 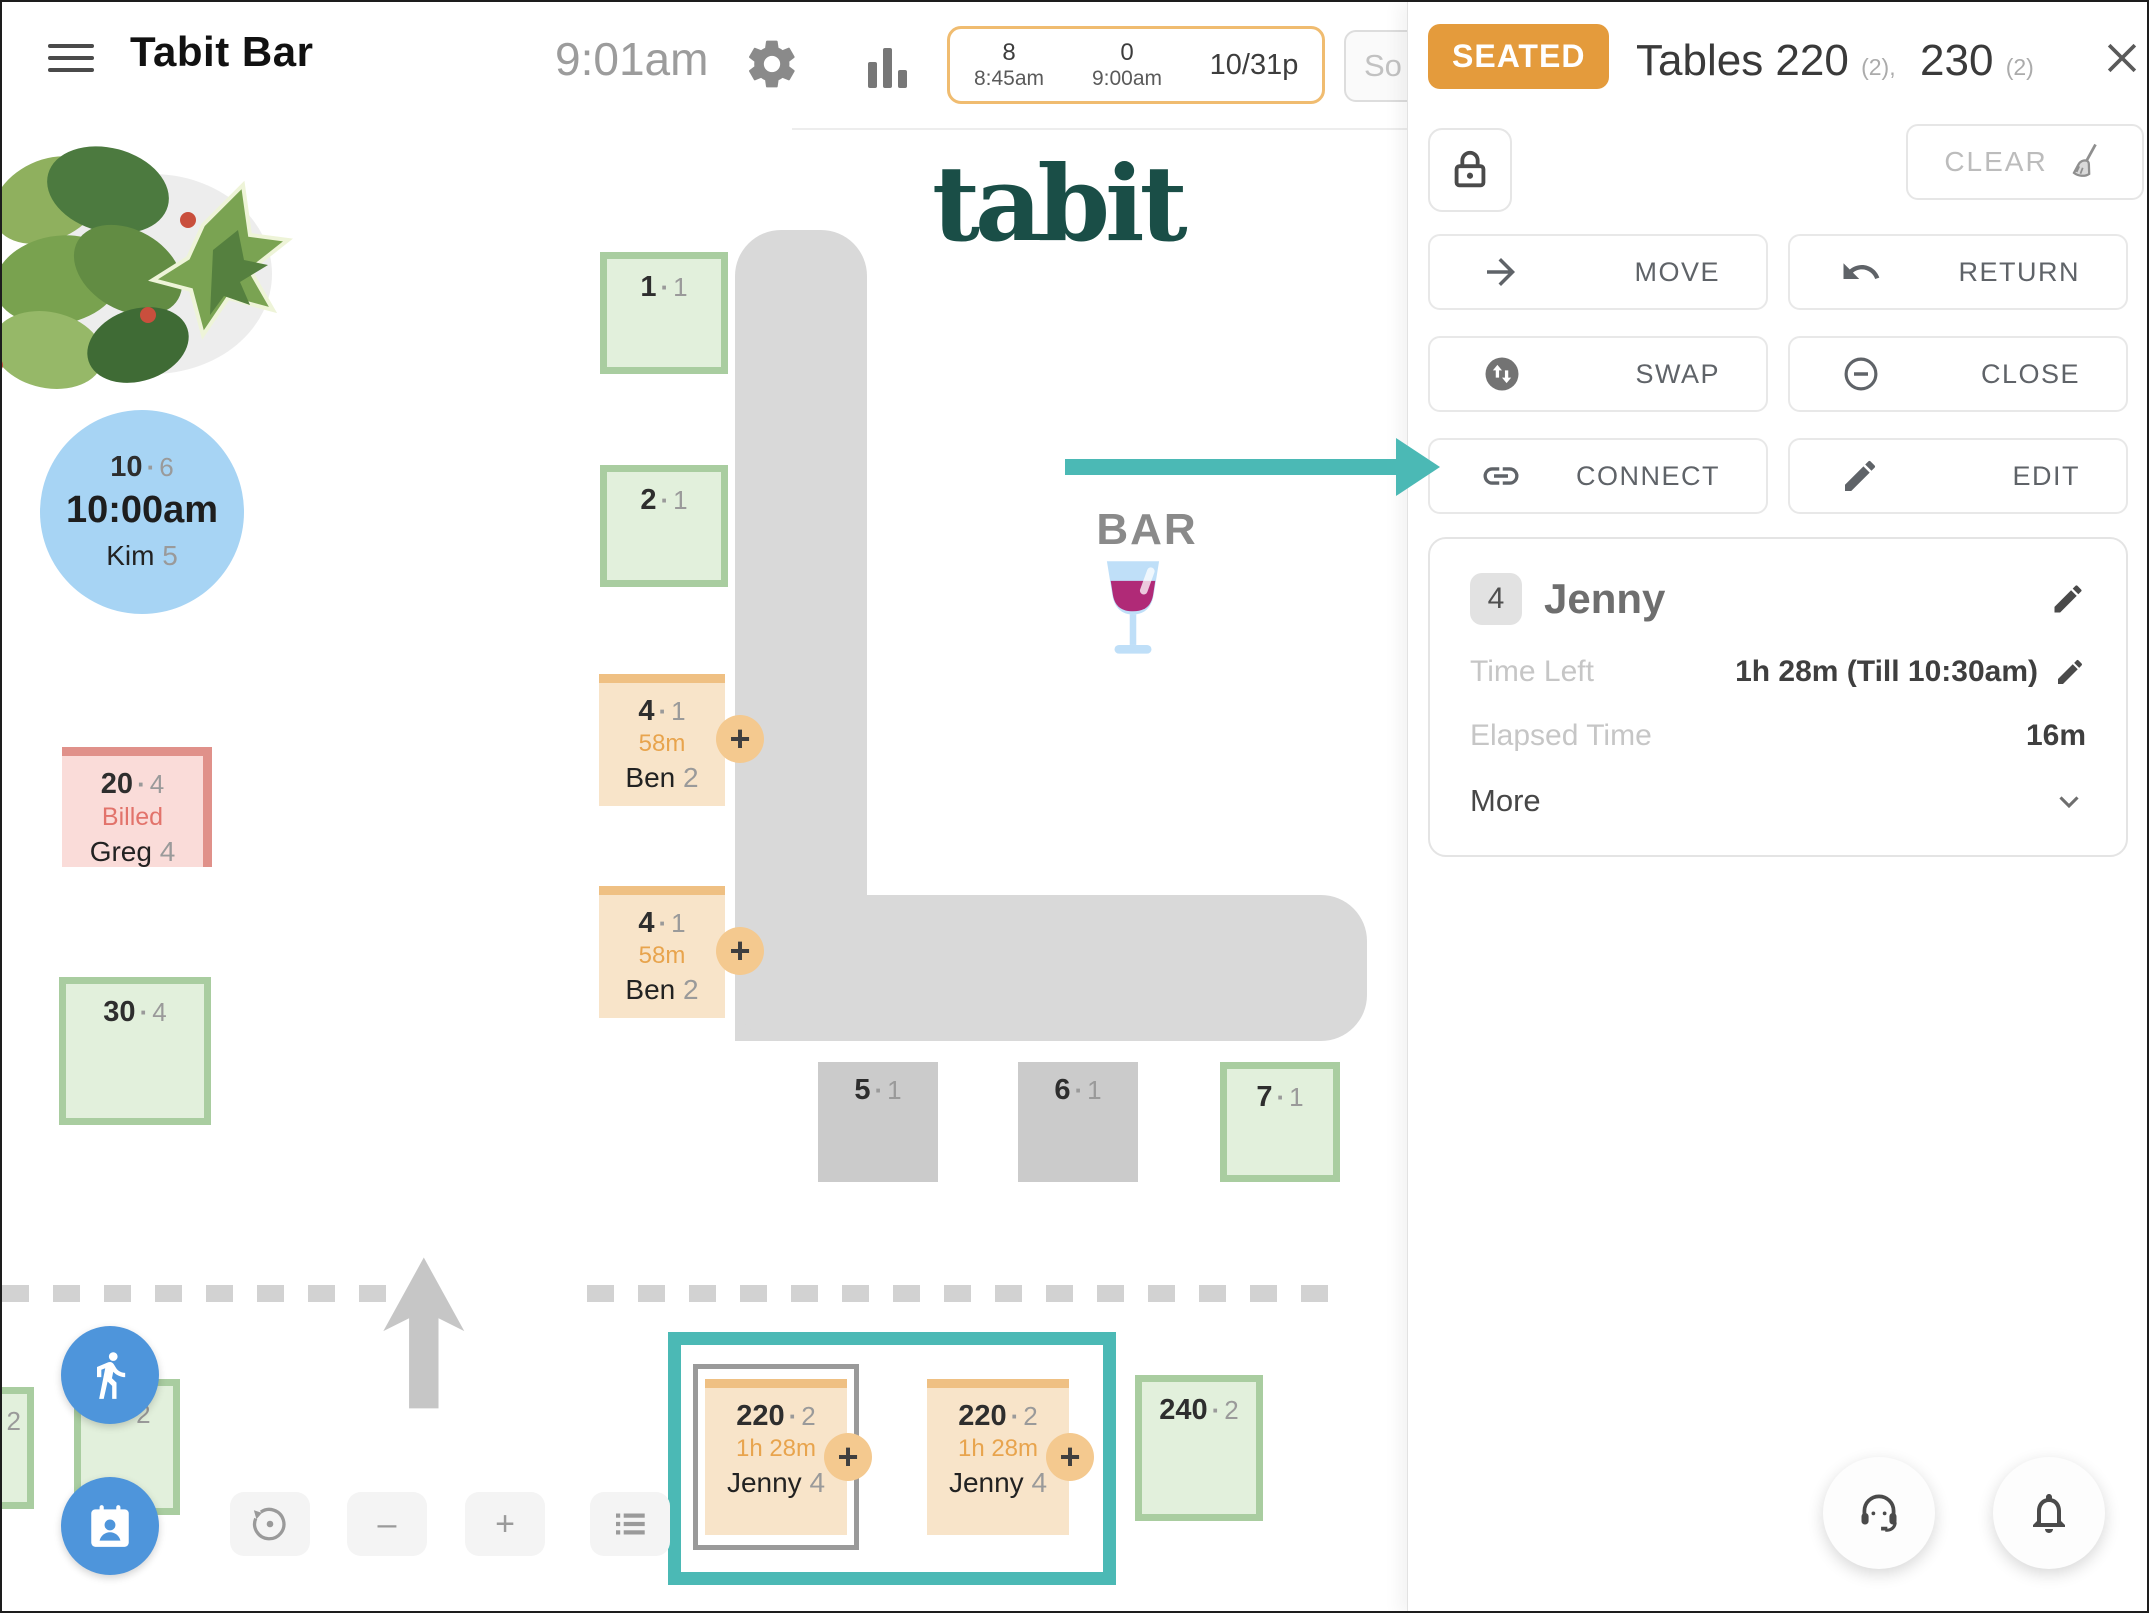 I want to click on undo-icon, so click(x=1861, y=271).